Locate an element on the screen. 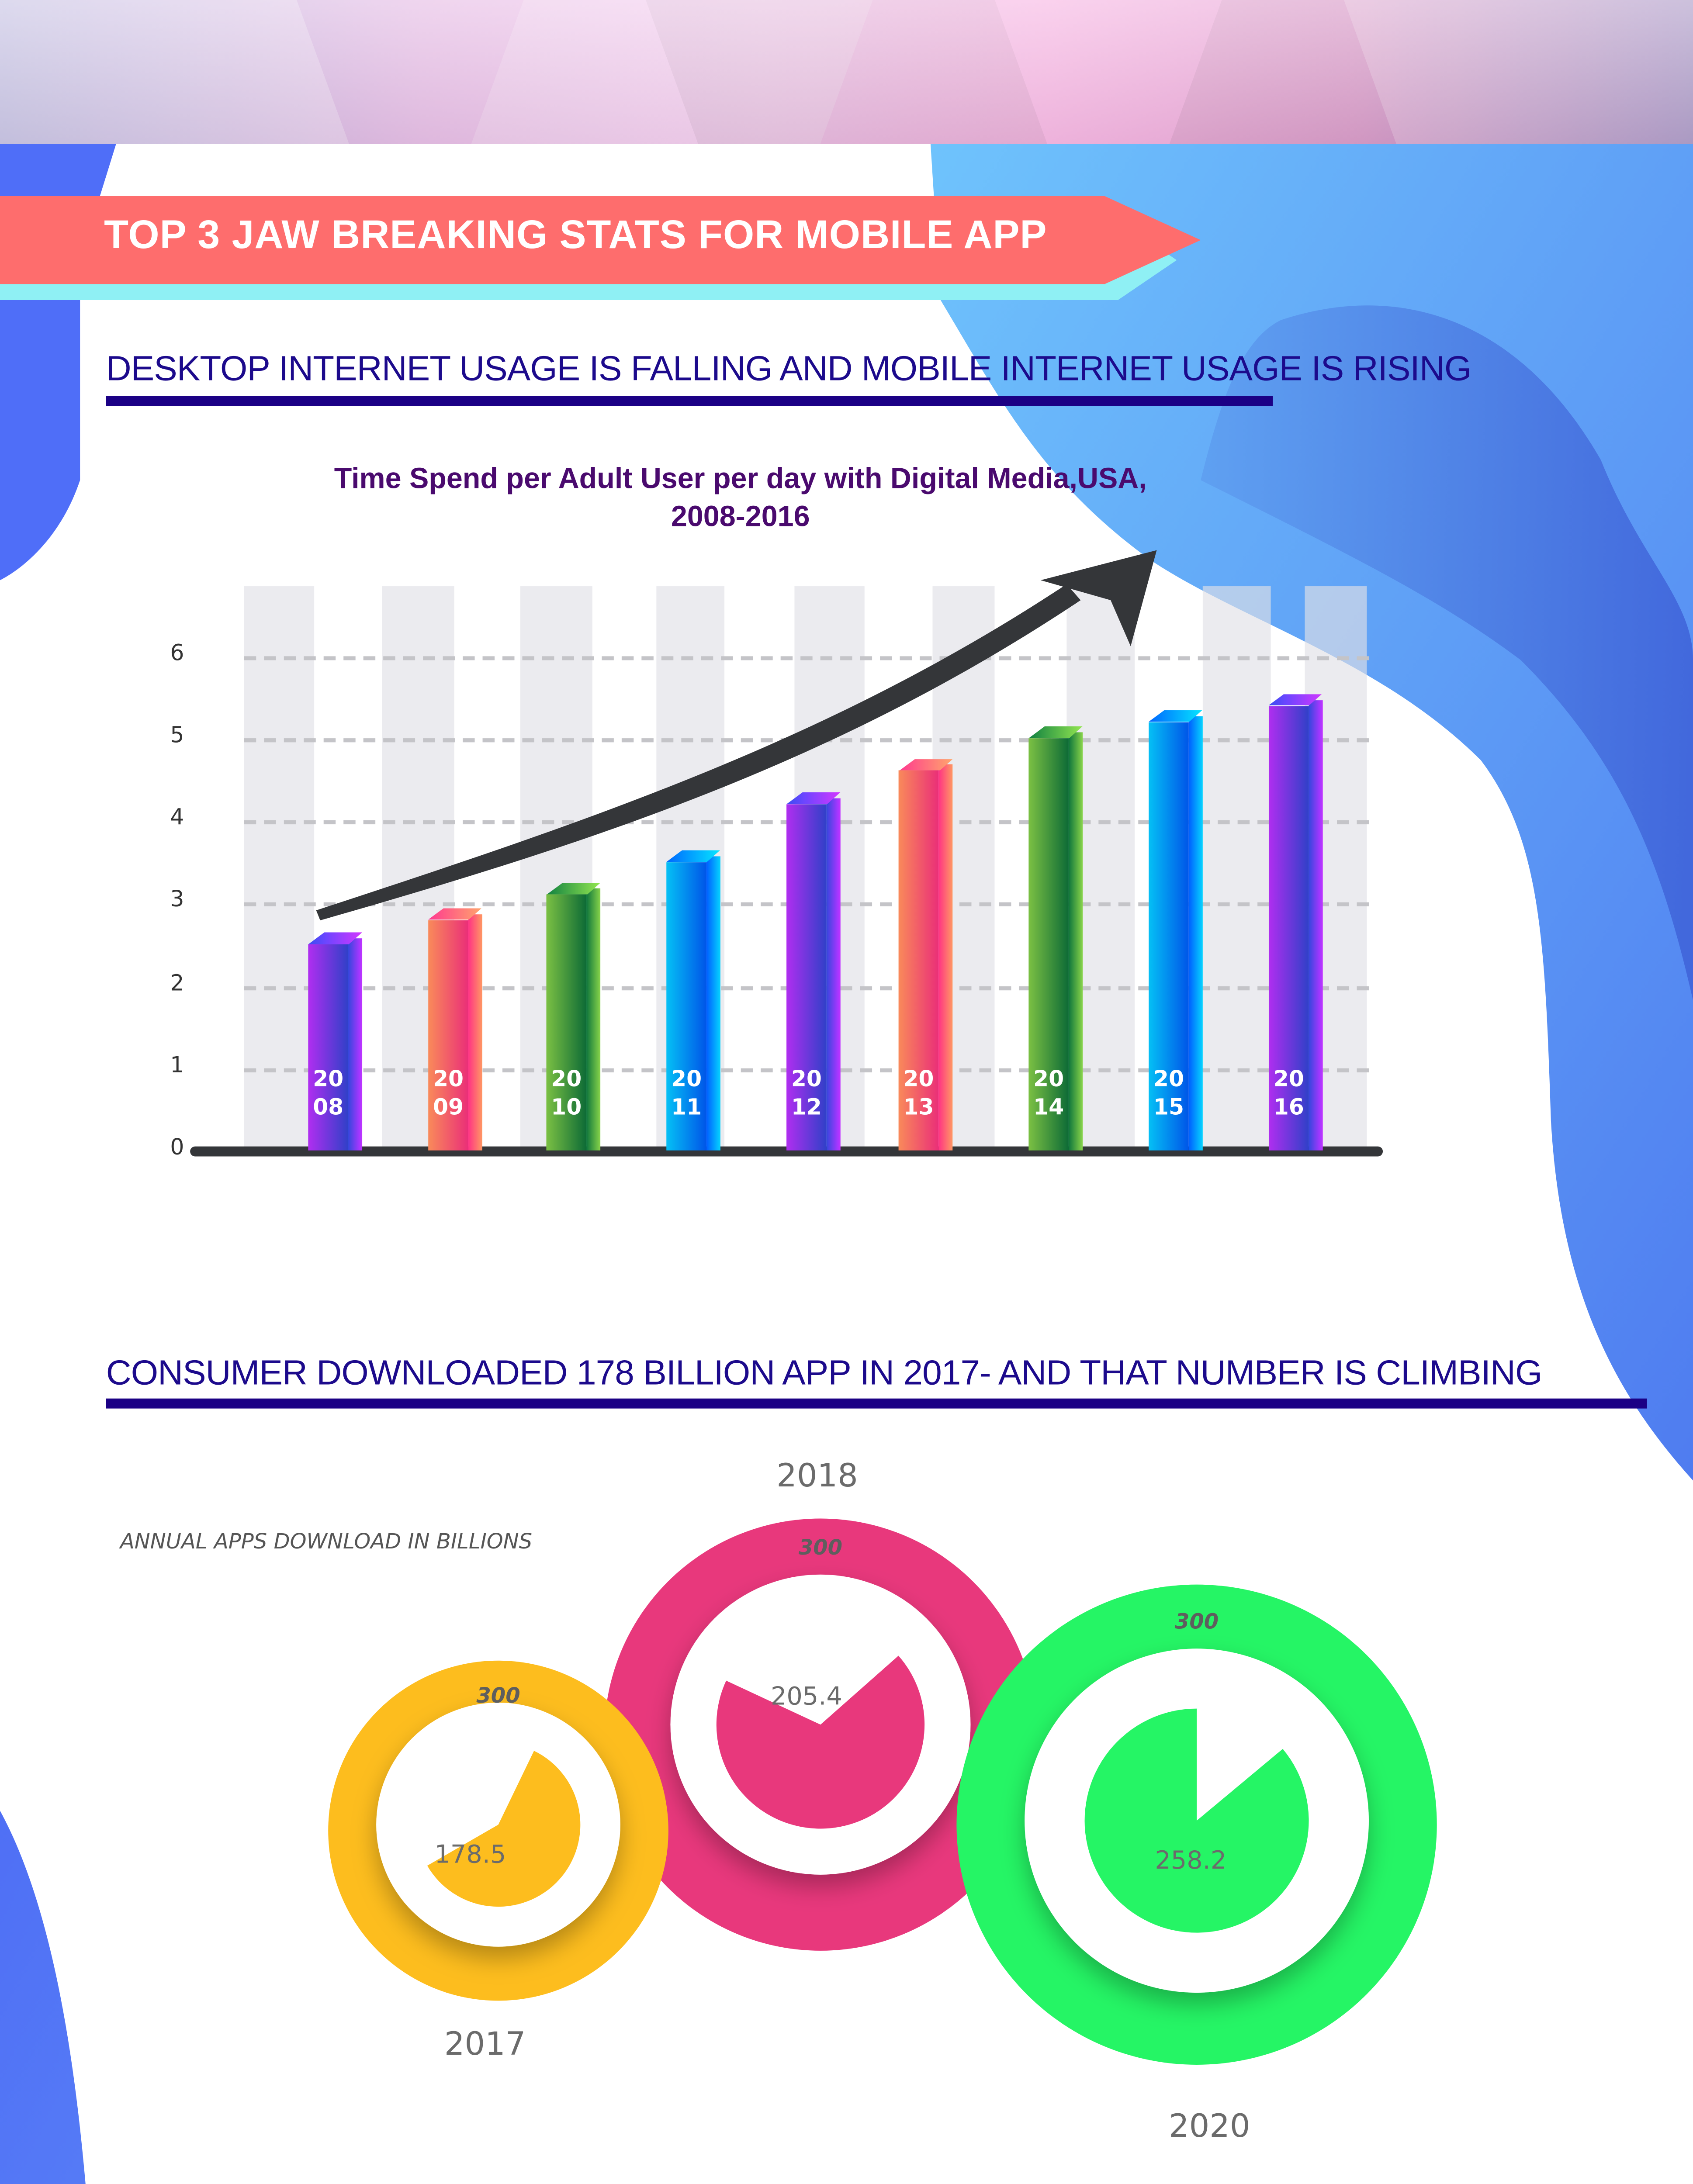 The height and width of the screenshot is (2184, 1693). title-banner is located at coordinates (600, 240).